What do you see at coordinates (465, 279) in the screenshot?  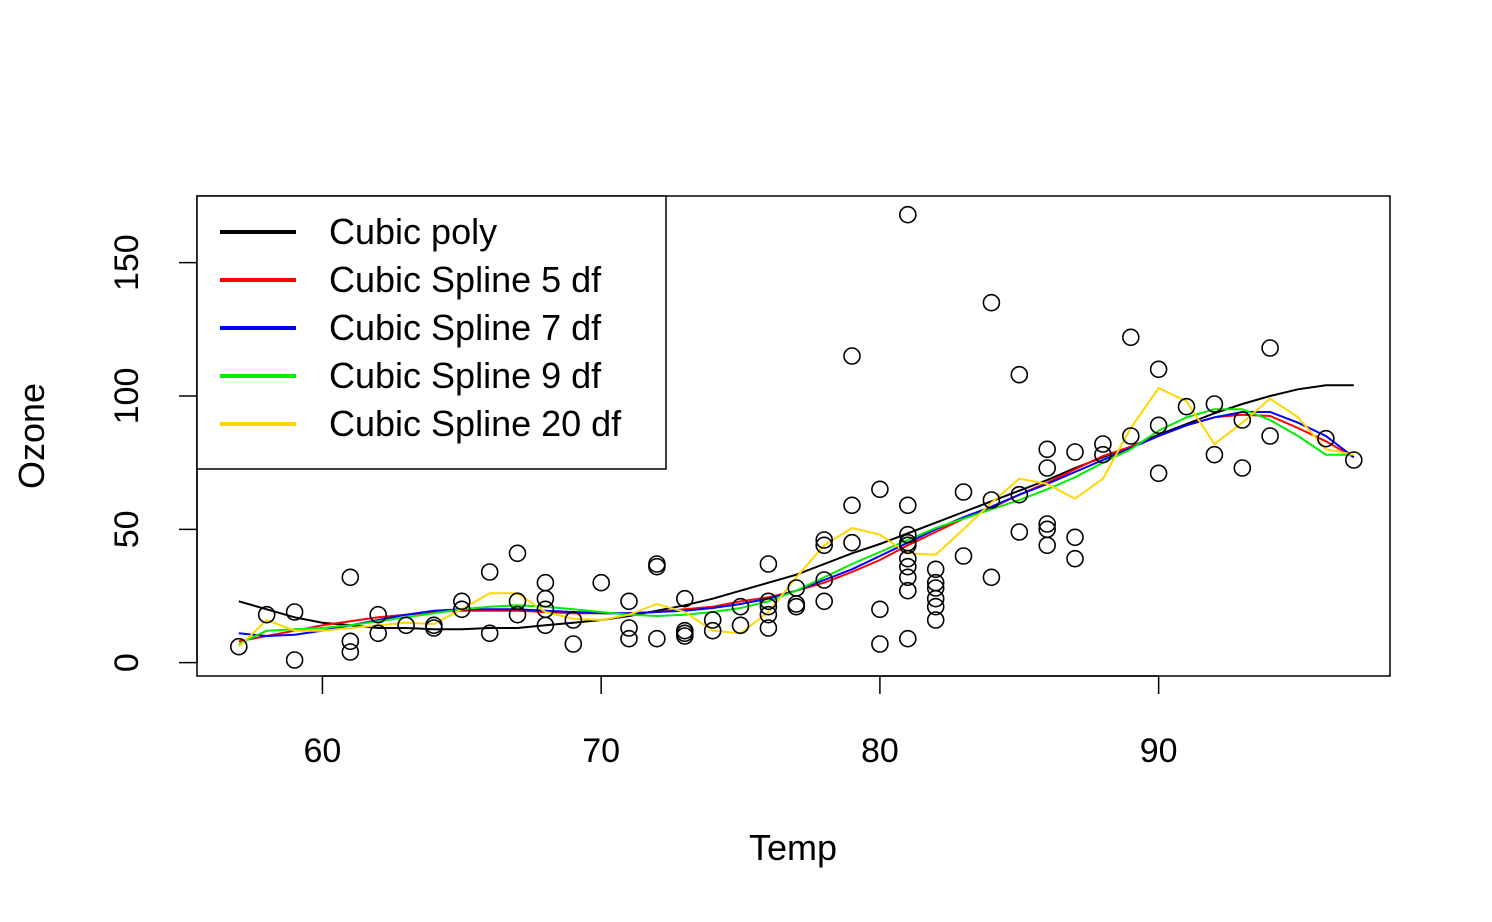 I see `legend-label: Cubic Spline 5 df` at bounding box center [465, 279].